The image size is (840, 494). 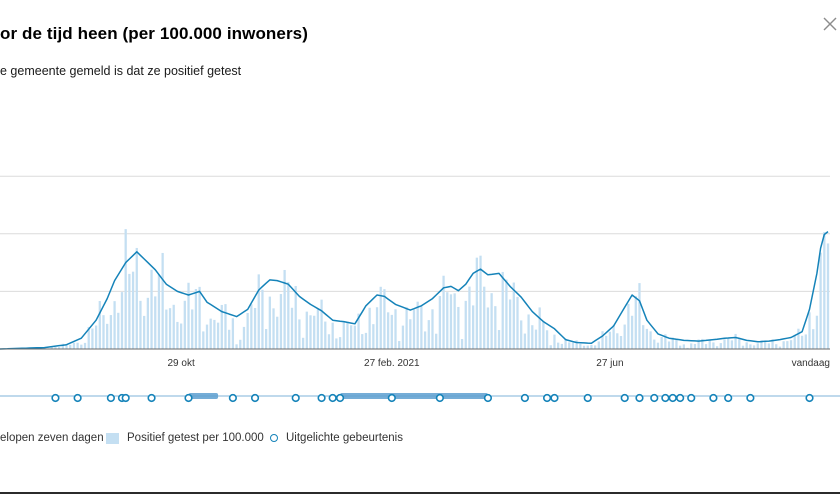 I want to click on close-icon, so click(x=830, y=24).